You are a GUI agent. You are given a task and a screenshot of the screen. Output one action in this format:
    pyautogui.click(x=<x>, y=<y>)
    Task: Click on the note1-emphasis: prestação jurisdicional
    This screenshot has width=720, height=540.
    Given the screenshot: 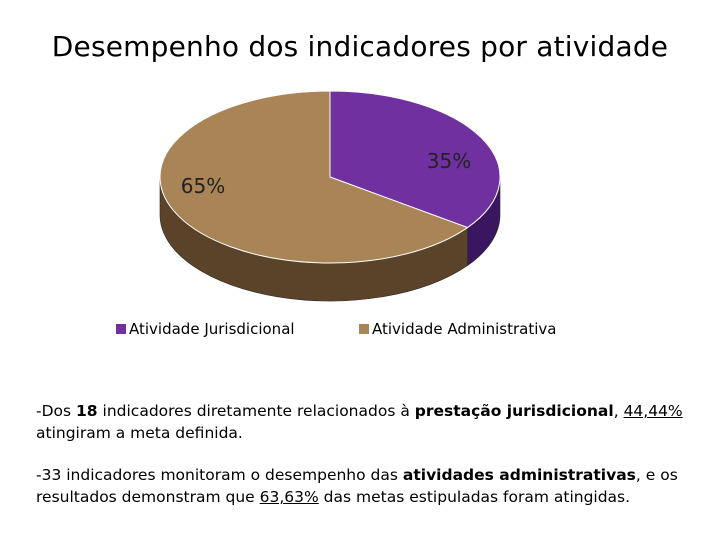 What is the action you would take?
    pyautogui.click(x=514, y=411)
    